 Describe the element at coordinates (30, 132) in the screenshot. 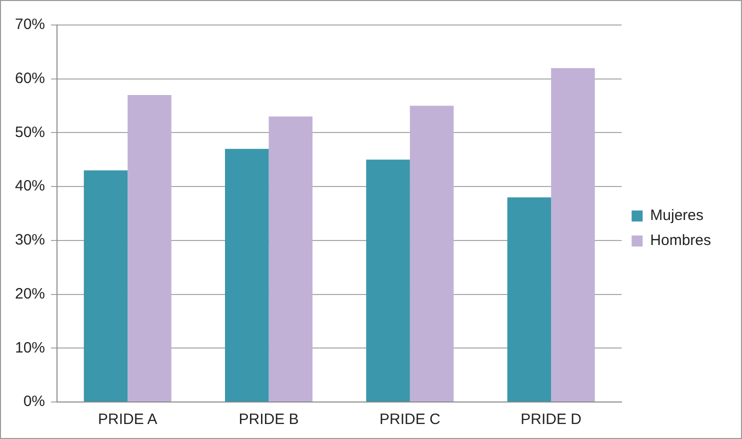

I see `y-tick-label: 50%` at that location.